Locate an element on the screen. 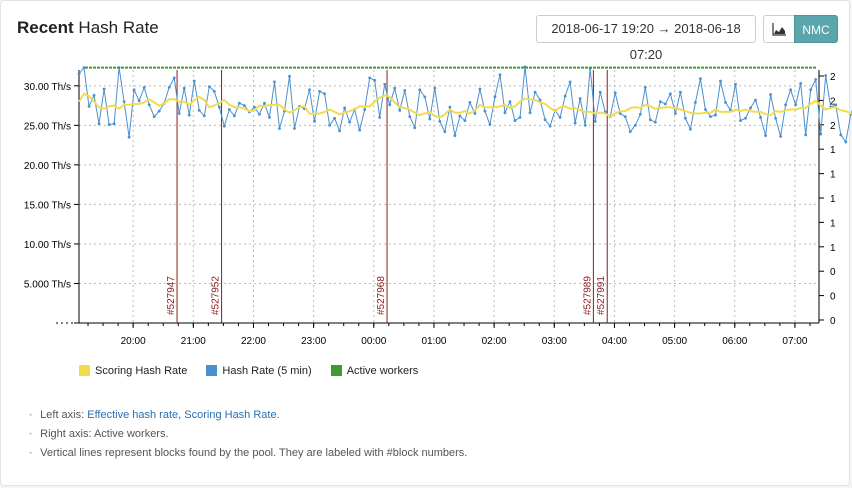 This screenshot has height=488, width=852. x-tick-label: 07:00 is located at coordinates (794, 341).